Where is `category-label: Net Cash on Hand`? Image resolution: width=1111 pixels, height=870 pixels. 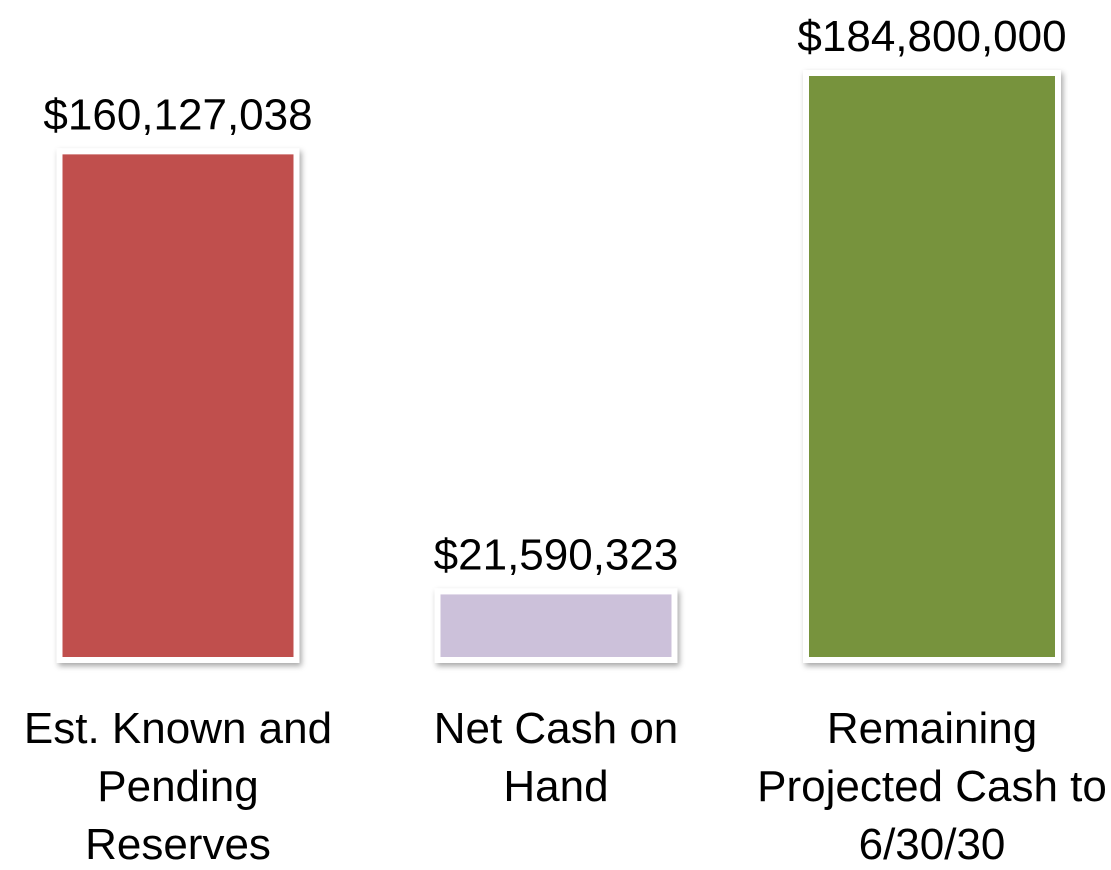
category-label: Net Cash on Hand is located at coordinates (556, 757).